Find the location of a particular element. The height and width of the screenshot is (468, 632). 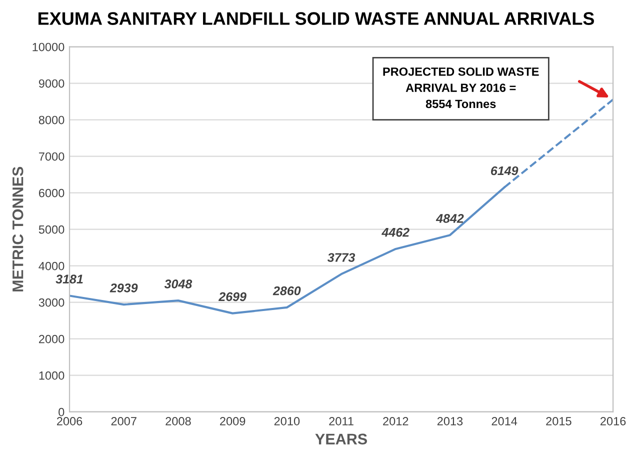

x-axis-title: YEARS is located at coordinates (341, 439).